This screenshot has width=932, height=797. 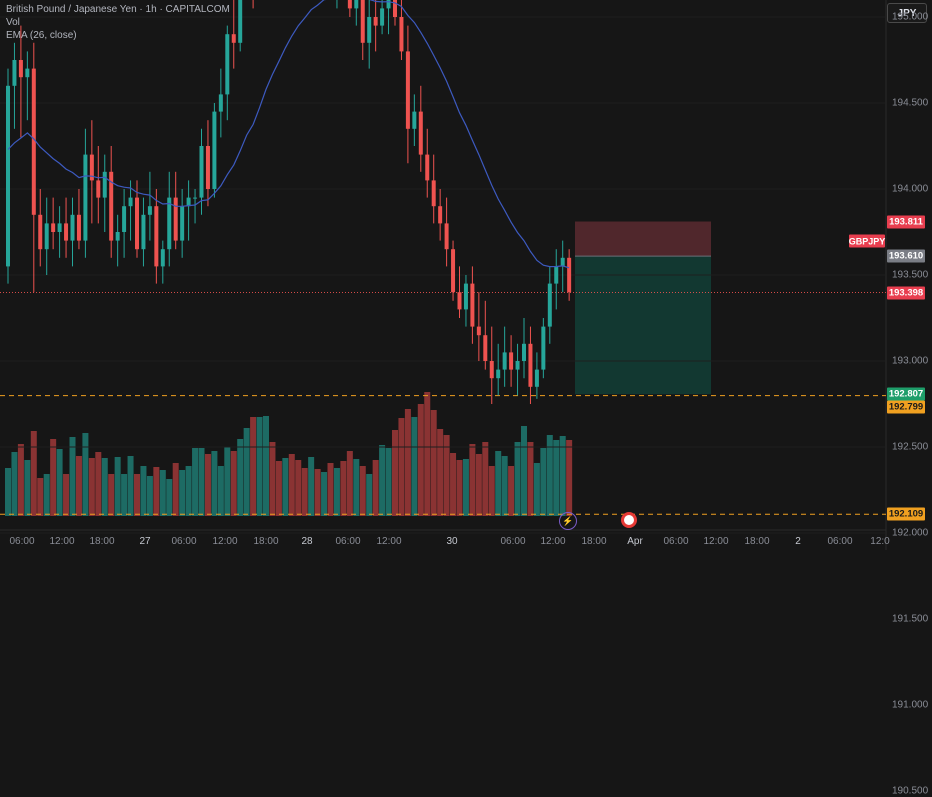 I want to click on lightning-icon: ⚡, so click(x=568, y=521).